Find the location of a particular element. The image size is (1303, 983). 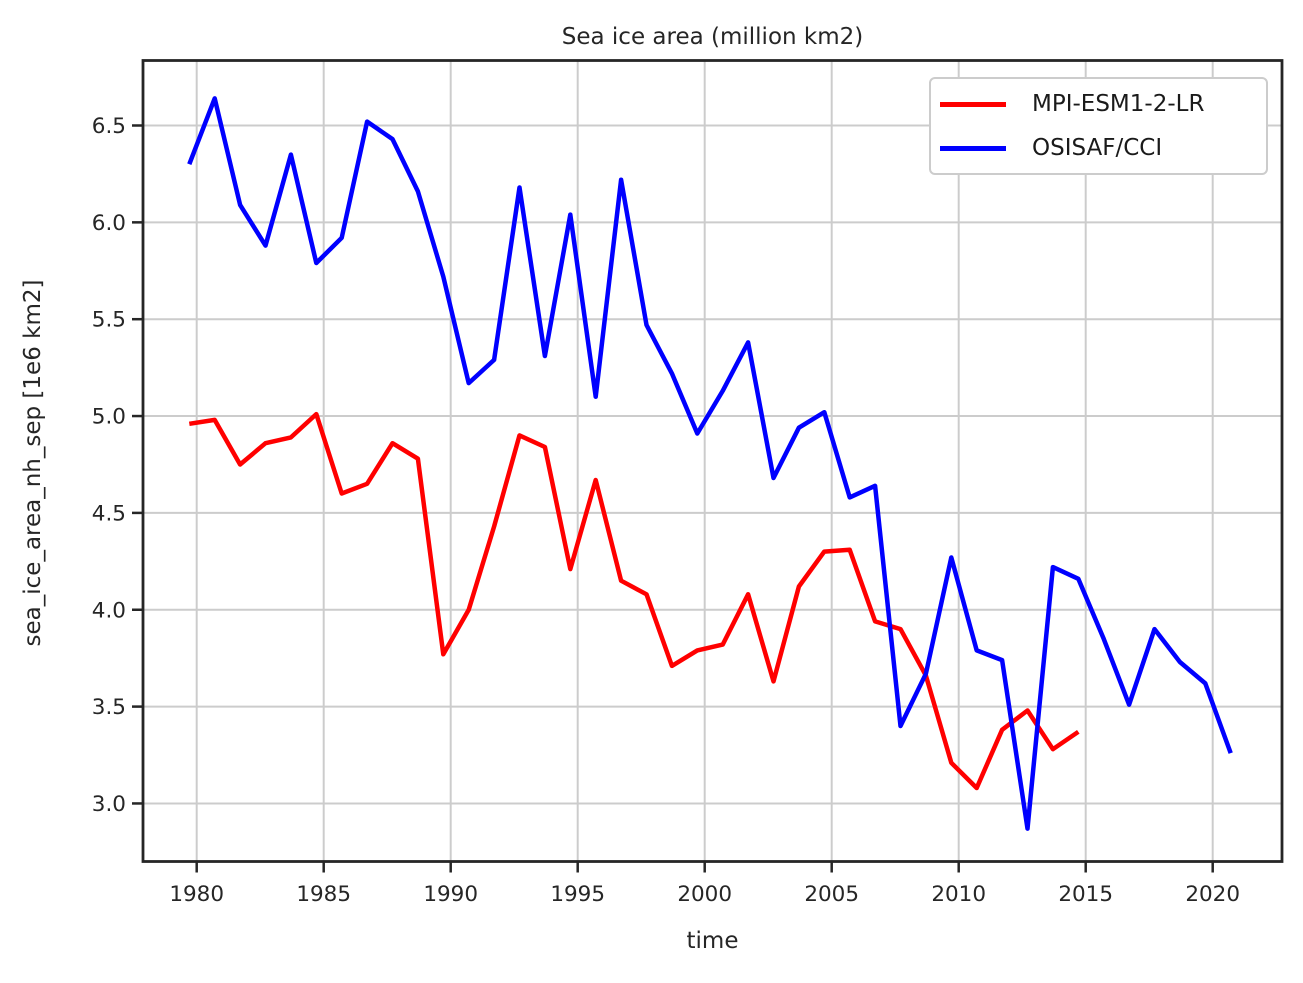

legend: MPI-ESM1-2-LR OSISAF/CCI is located at coordinates (1098, 126).